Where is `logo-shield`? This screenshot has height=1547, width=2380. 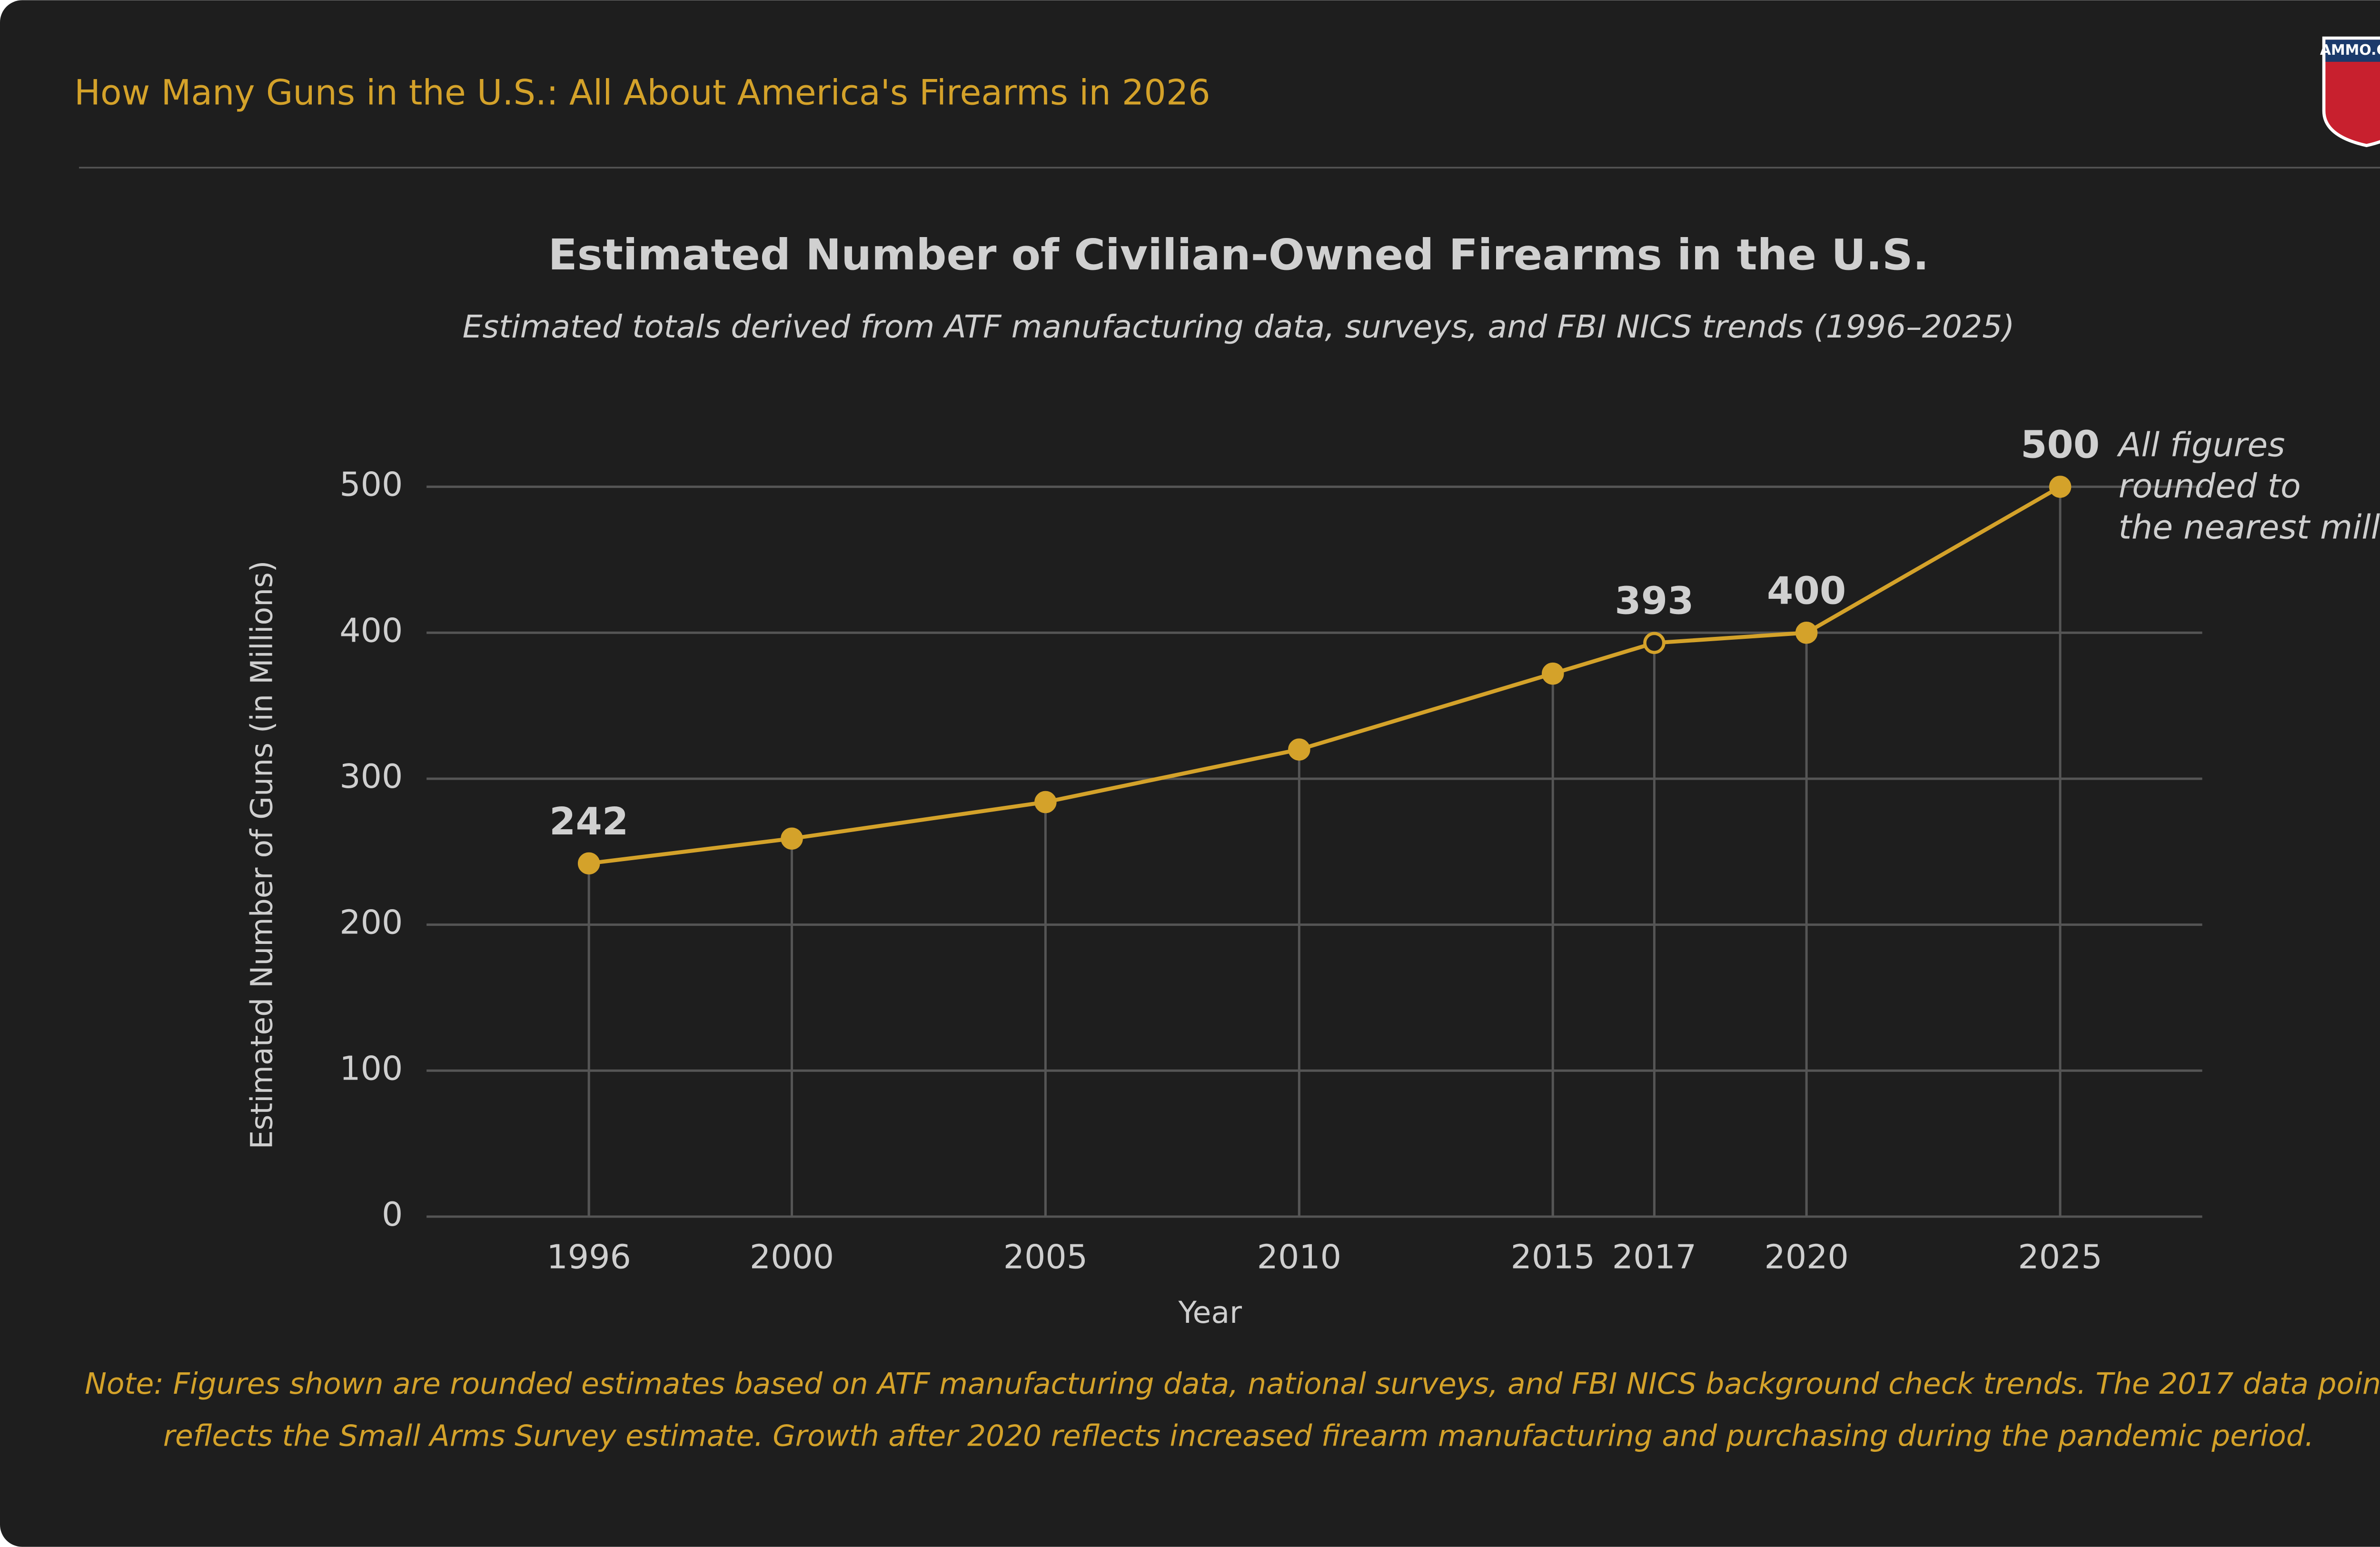
logo-shield is located at coordinates (2351, 92).